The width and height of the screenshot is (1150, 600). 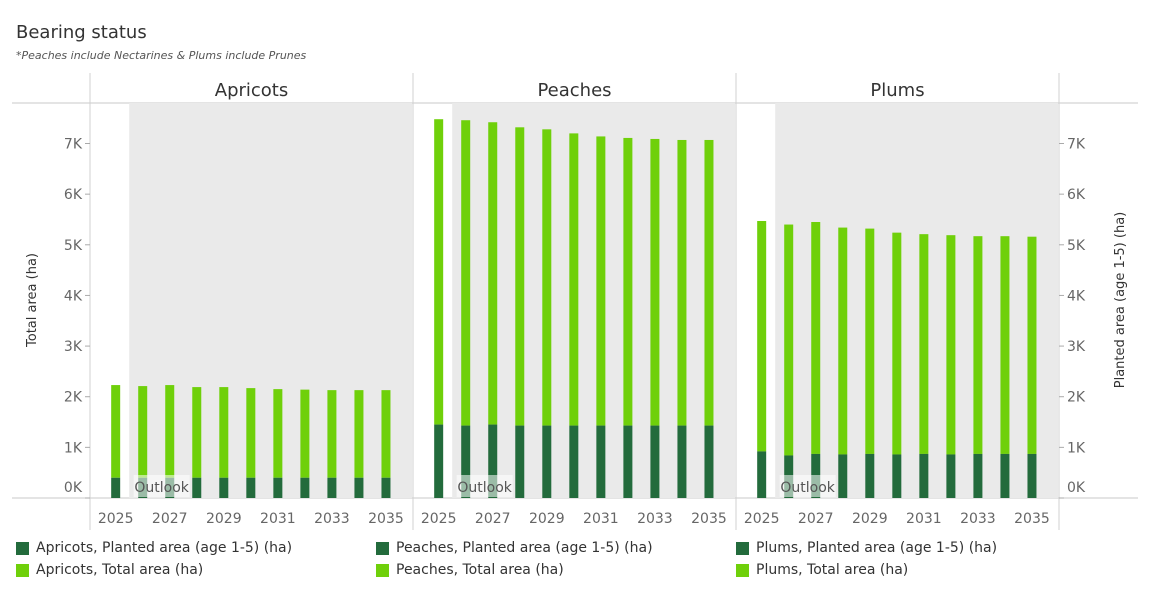 What do you see at coordinates (116, 487) in the screenshot?
I see `bar-planted-apricots-2025` at bounding box center [116, 487].